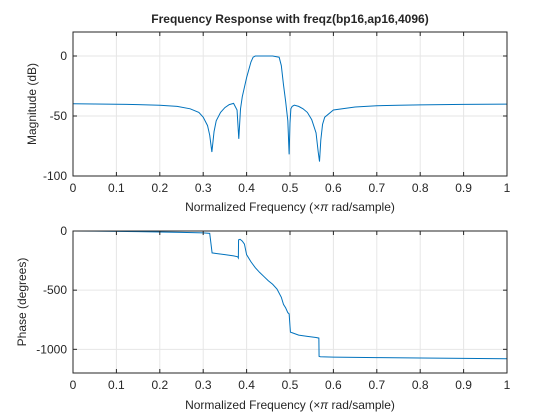 This screenshot has width=560, height=420. Describe the element at coordinates (463, 385) in the screenshot. I see `phase-x-tick-label: 0.9` at that location.